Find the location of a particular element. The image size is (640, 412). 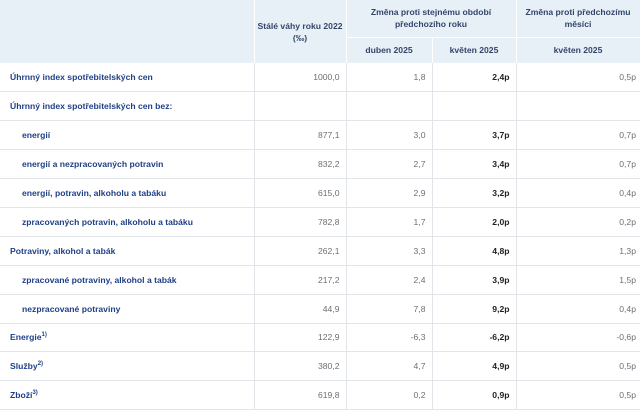

table-row: energií 877,1 3,0 3,7p 0,7p is located at coordinates (320, 135).